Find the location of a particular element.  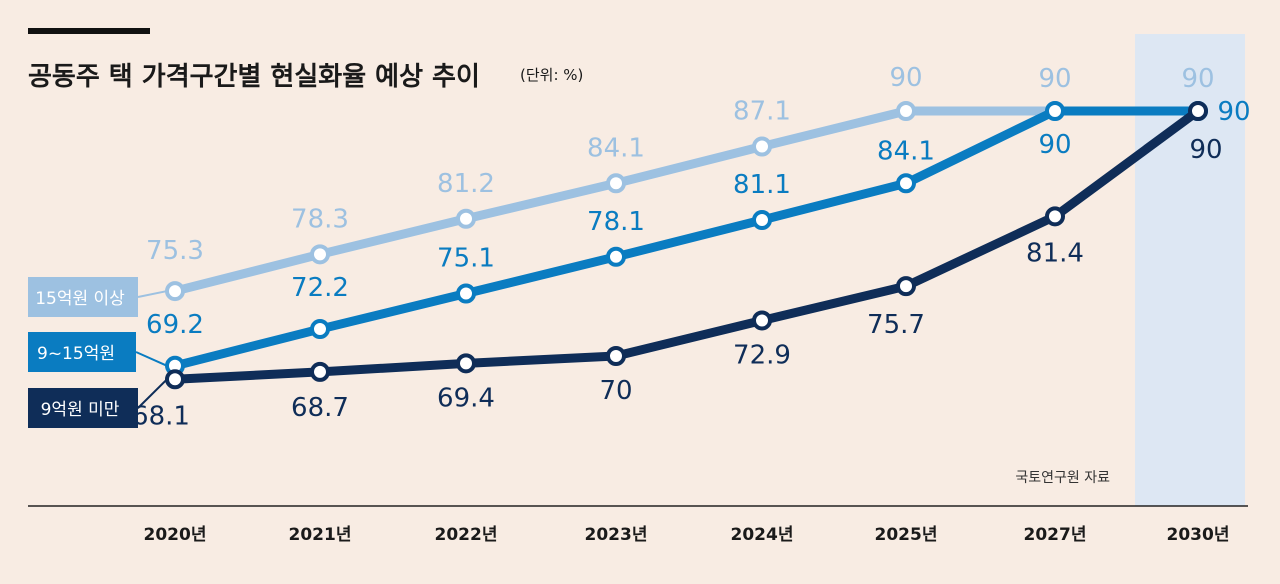

data-label: 69.2 is located at coordinates (175, 325).